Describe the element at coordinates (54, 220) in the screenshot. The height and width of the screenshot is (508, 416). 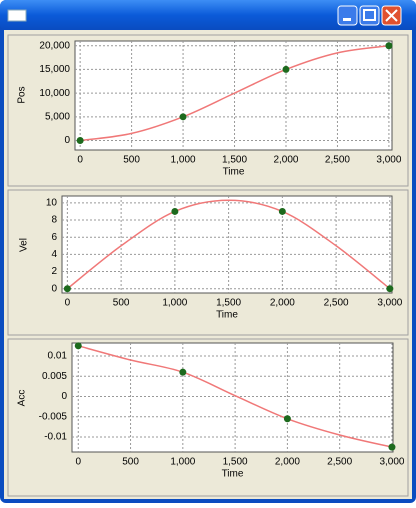
I see `y-tick-label: 8` at that location.